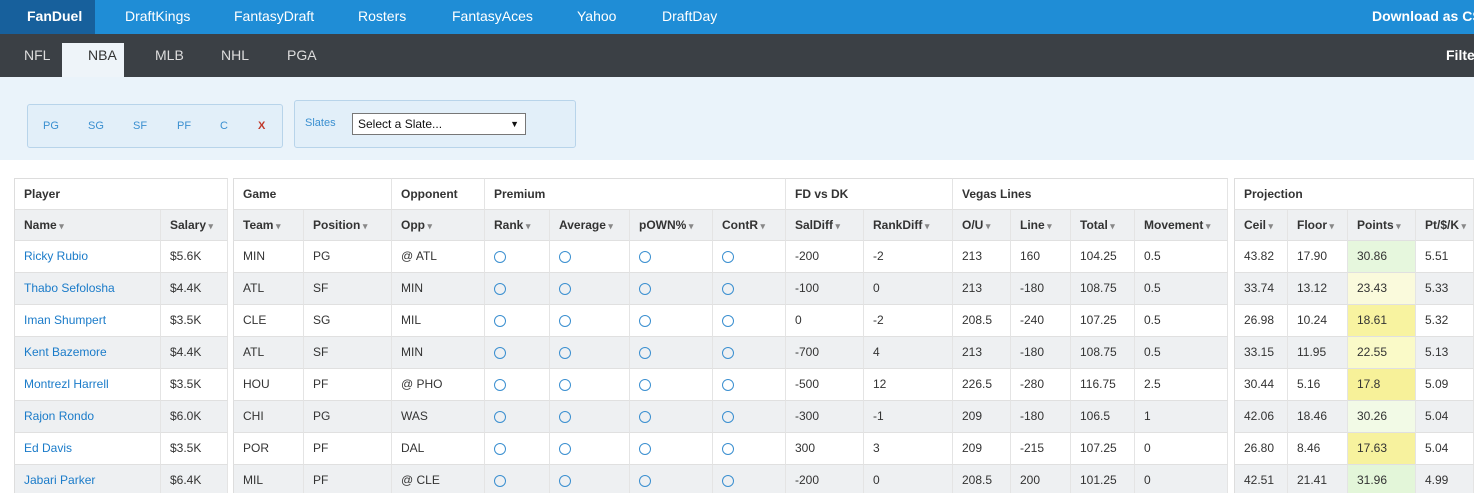 Image resolution: width=1474 pixels, height=493 pixels. I want to click on table-cell: ATL, so click(268, 289).